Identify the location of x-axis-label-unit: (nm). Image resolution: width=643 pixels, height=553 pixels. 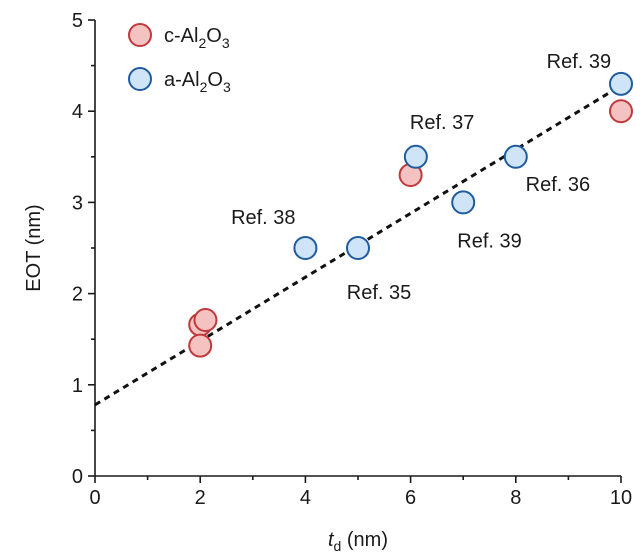
(364, 540).